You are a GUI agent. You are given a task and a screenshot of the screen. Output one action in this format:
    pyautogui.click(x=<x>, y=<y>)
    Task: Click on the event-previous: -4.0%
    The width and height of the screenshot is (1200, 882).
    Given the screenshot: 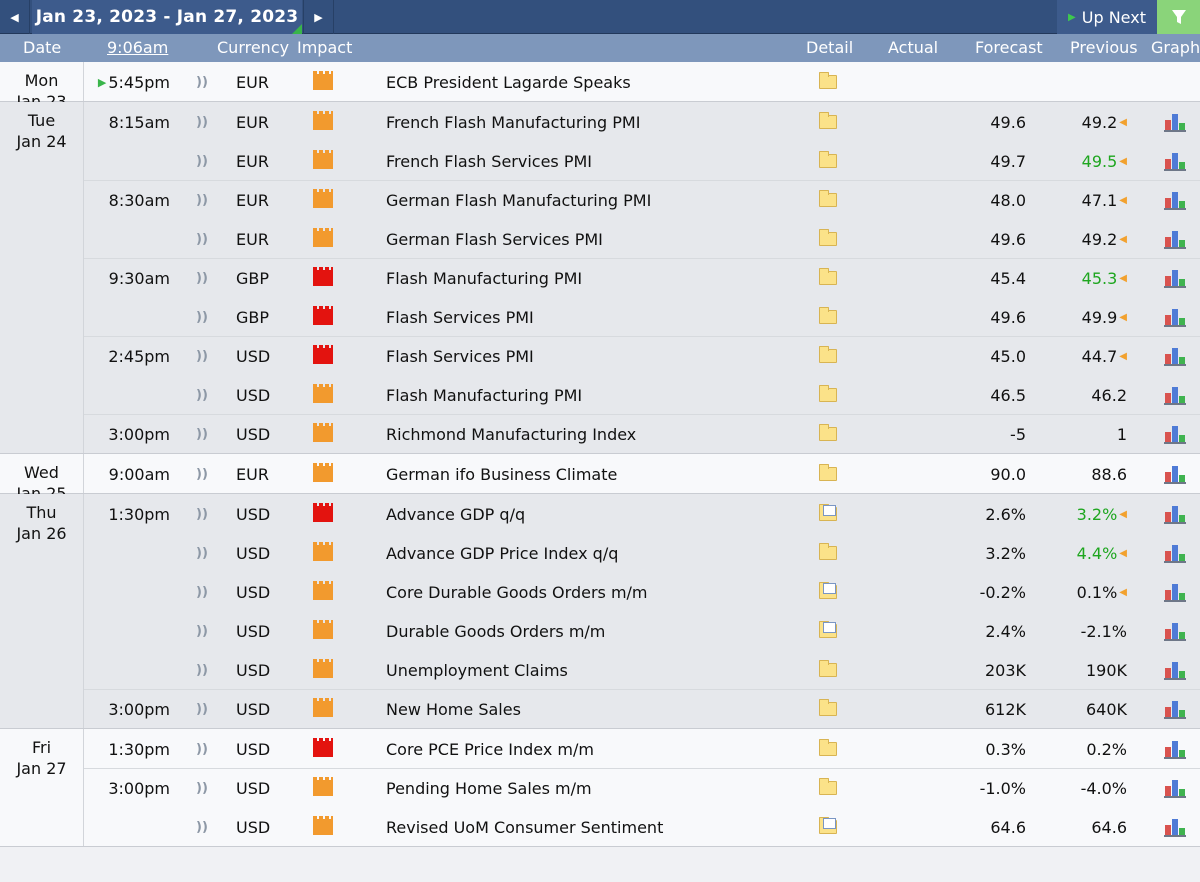 What is the action you would take?
    pyautogui.click(x=1088, y=788)
    